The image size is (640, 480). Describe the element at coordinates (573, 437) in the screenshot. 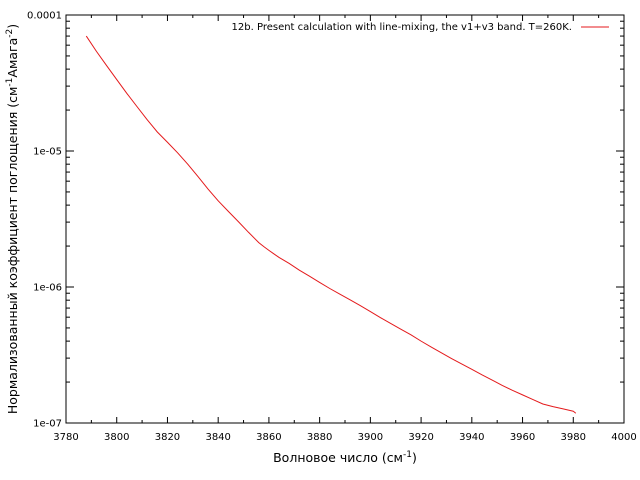

I see `x-tick-label: 3980` at that location.